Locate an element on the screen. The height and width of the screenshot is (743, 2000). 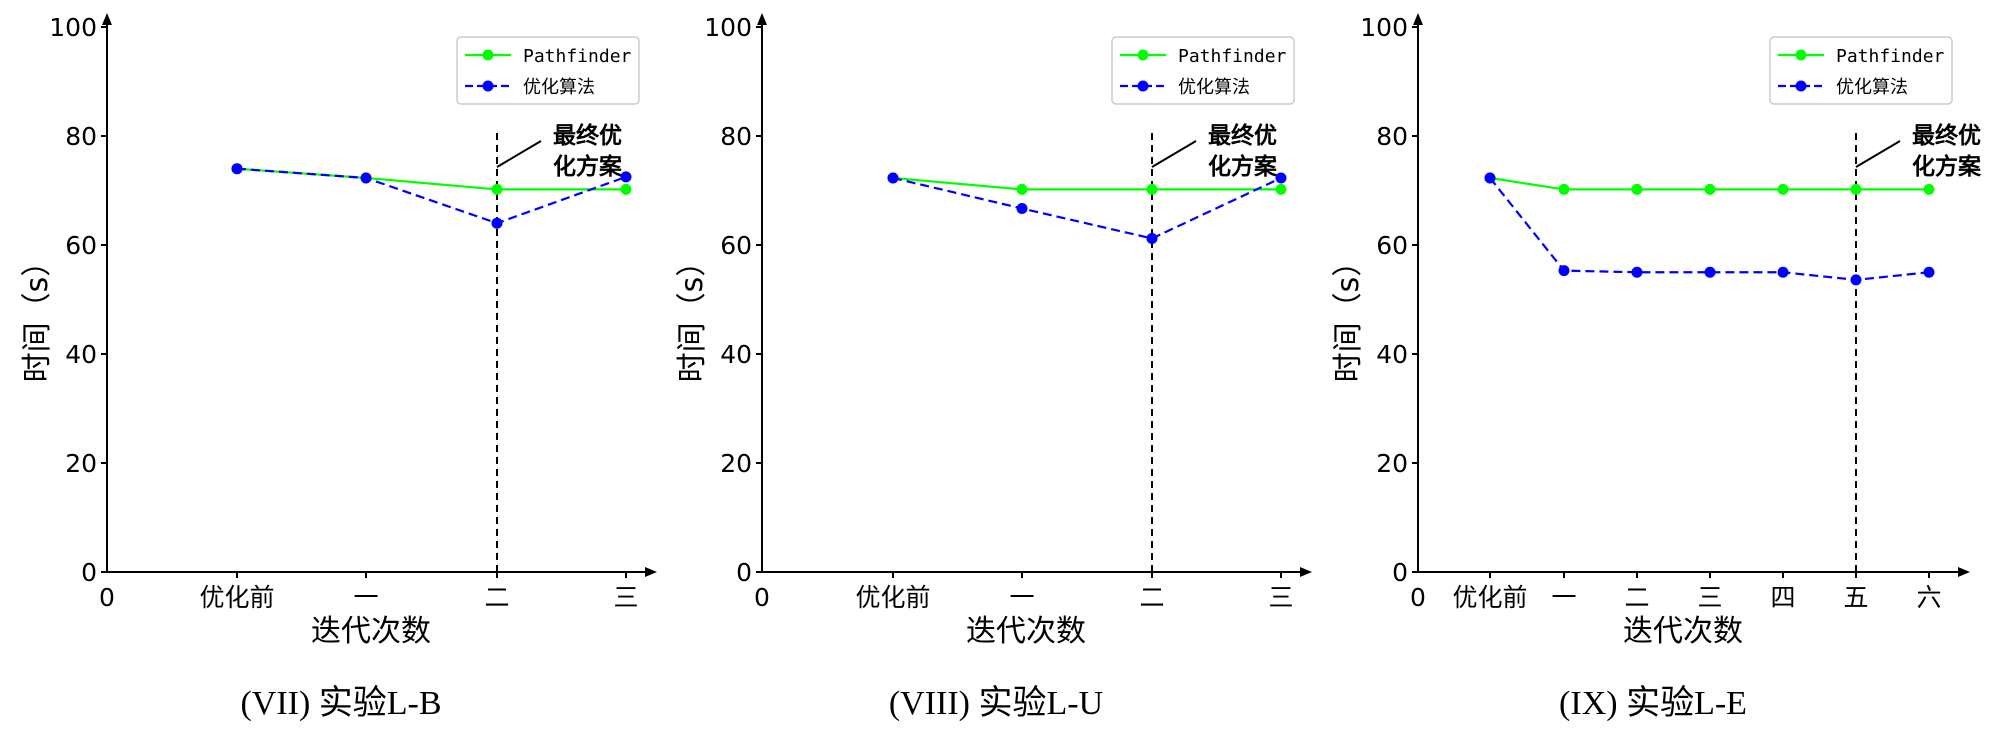
x-tick-label: 六 is located at coordinates (1928, 597).